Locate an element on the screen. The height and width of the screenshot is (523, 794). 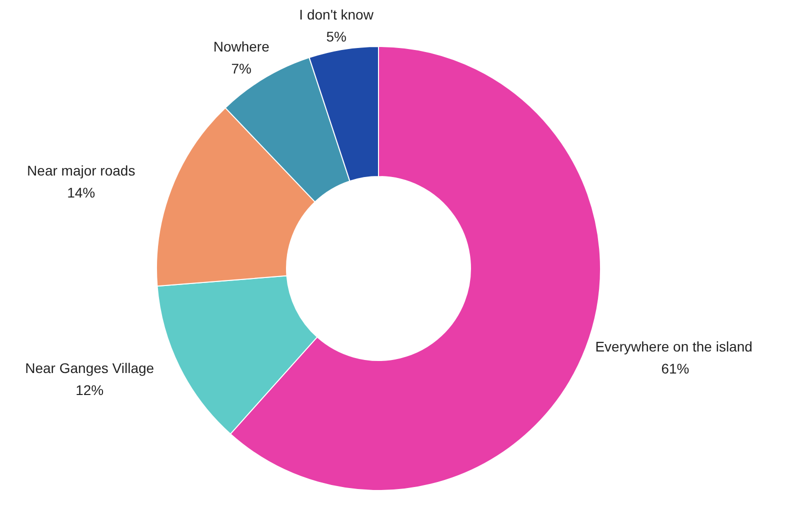
data-label: 7% is located at coordinates (241, 68).